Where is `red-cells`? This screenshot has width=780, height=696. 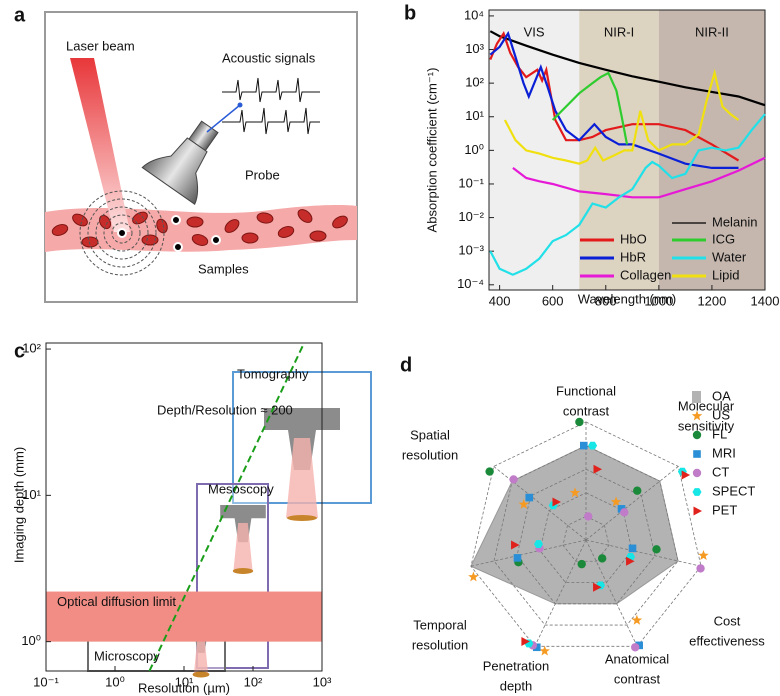
red-cells is located at coordinates (199, 228).